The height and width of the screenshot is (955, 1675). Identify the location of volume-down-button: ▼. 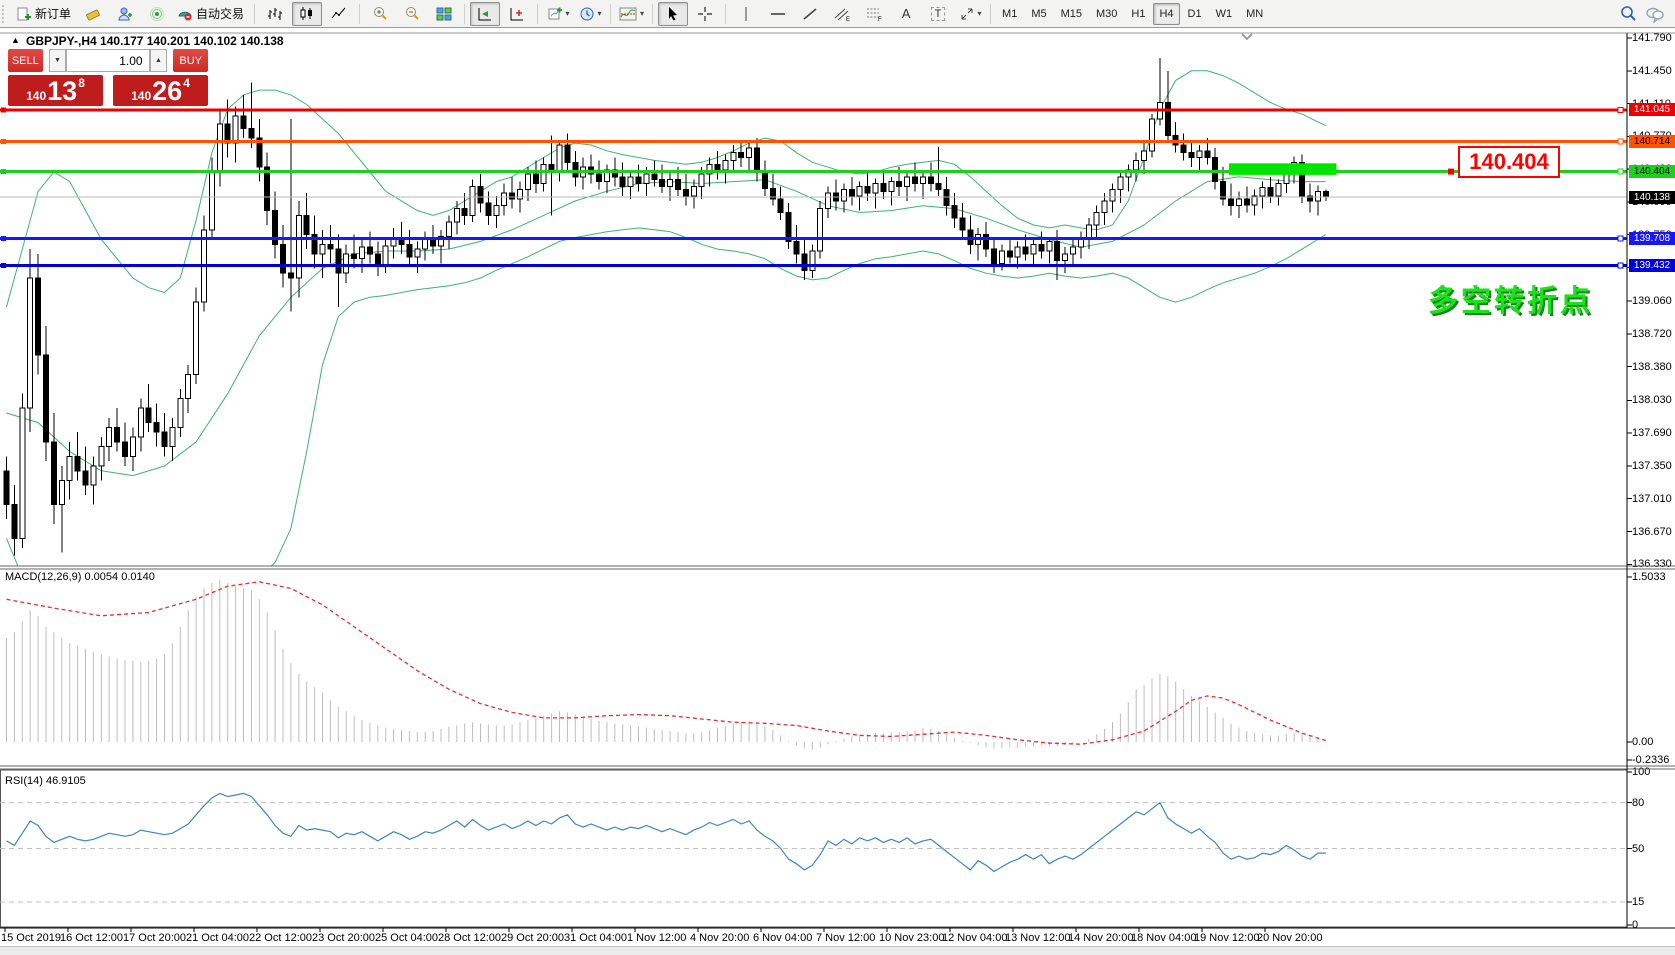
(57, 60).